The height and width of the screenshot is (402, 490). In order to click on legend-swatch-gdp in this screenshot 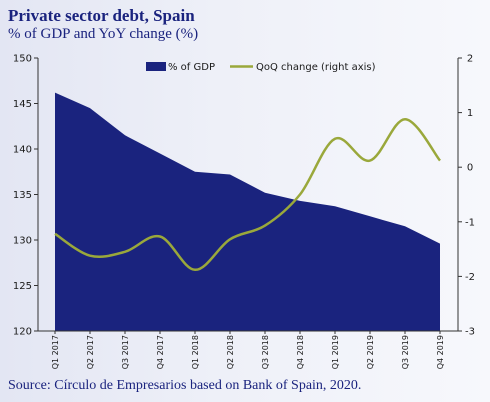, I will do `click(156, 66)`.